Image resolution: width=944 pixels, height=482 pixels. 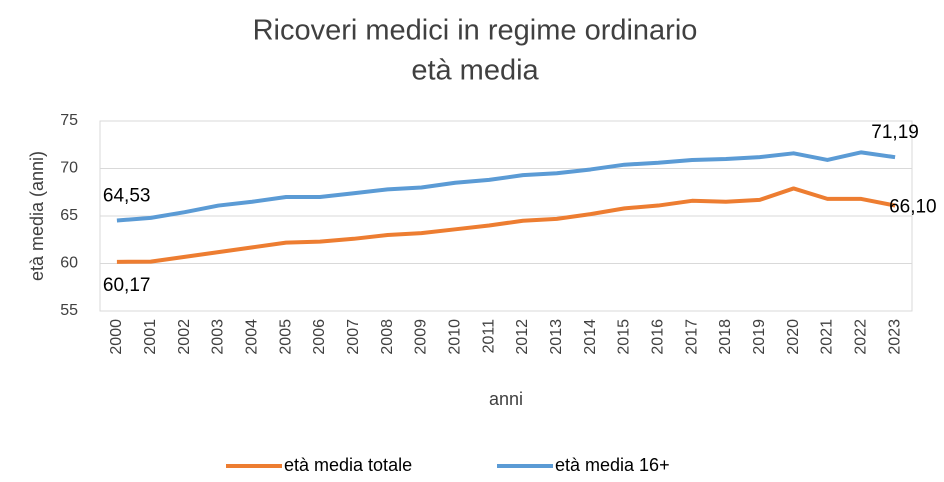 I want to click on data-label: 66,10, so click(x=913, y=207).